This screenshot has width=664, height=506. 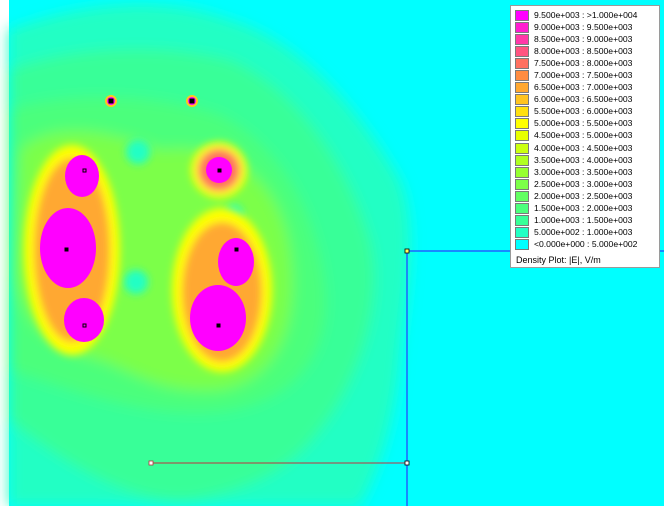 I want to click on legend-entry-label: 4.000e+003 : 4.500e+003, so click(x=583, y=147).